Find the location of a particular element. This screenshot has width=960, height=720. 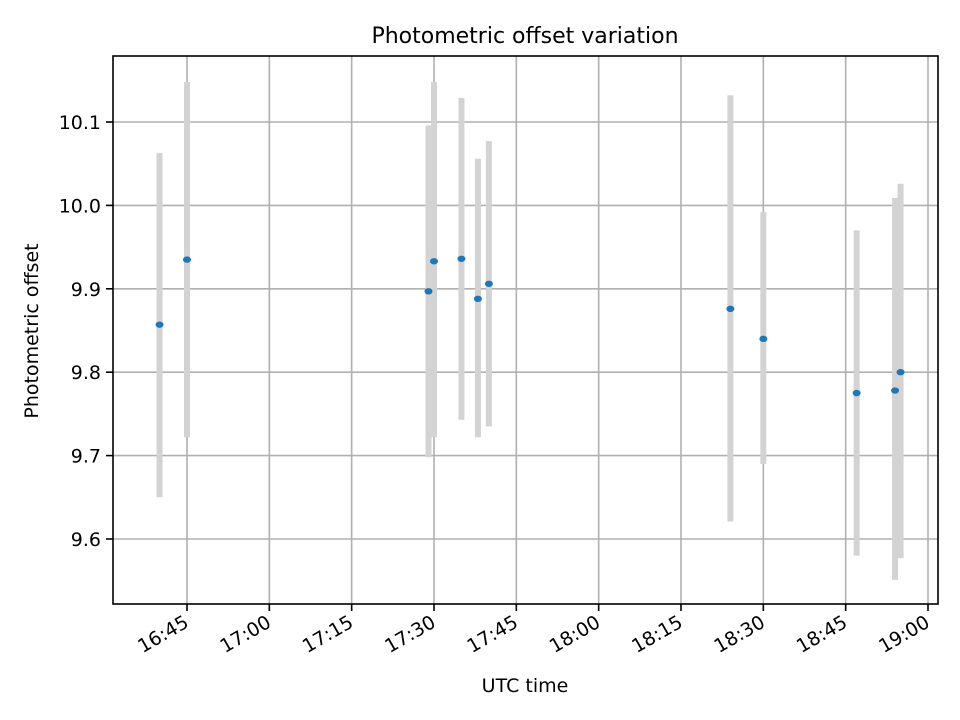

x-tick-label: 17:45 is located at coordinates (492, 634).